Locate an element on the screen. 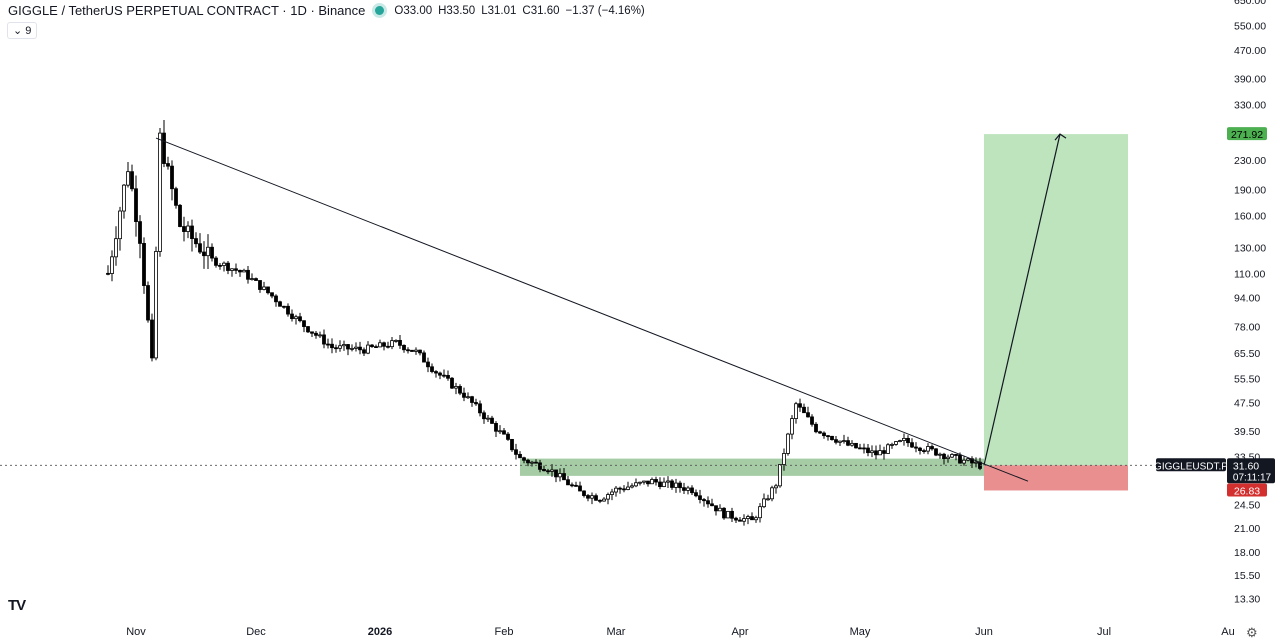 The height and width of the screenshot is (641, 1280). x-tick-label: Feb is located at coordinates (504, 632).